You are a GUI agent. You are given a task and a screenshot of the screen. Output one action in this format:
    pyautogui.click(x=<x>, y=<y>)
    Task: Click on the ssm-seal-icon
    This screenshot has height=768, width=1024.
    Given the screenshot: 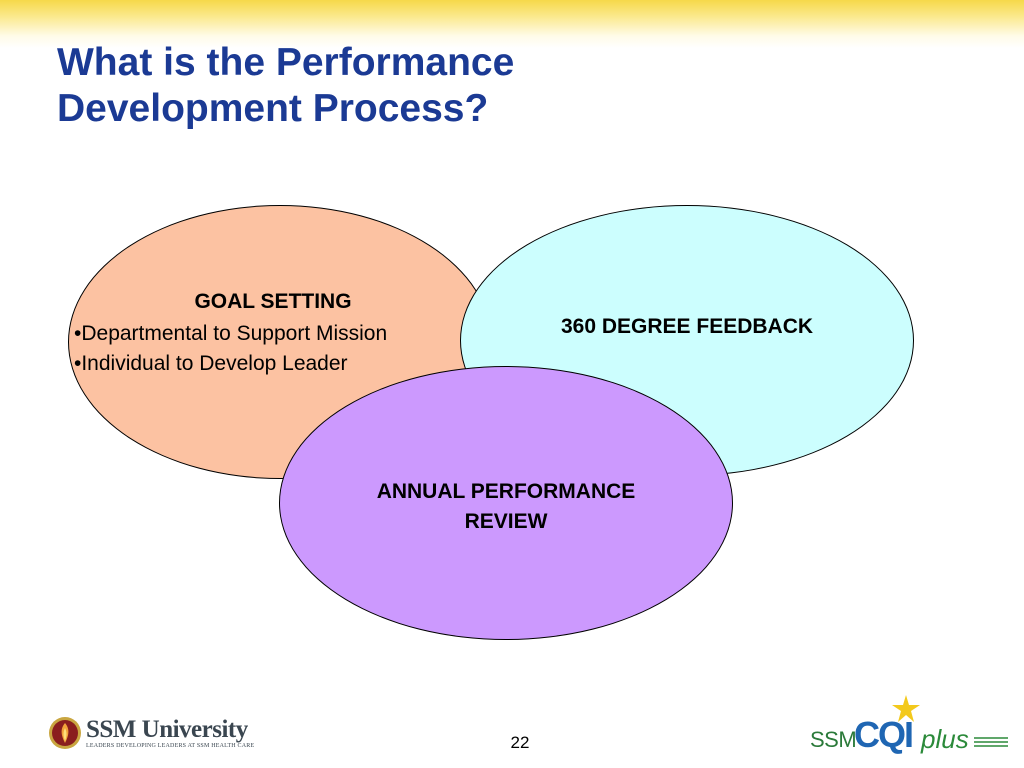 What is the action you would take?
    pyautogui.click(x=65, y=733)
    